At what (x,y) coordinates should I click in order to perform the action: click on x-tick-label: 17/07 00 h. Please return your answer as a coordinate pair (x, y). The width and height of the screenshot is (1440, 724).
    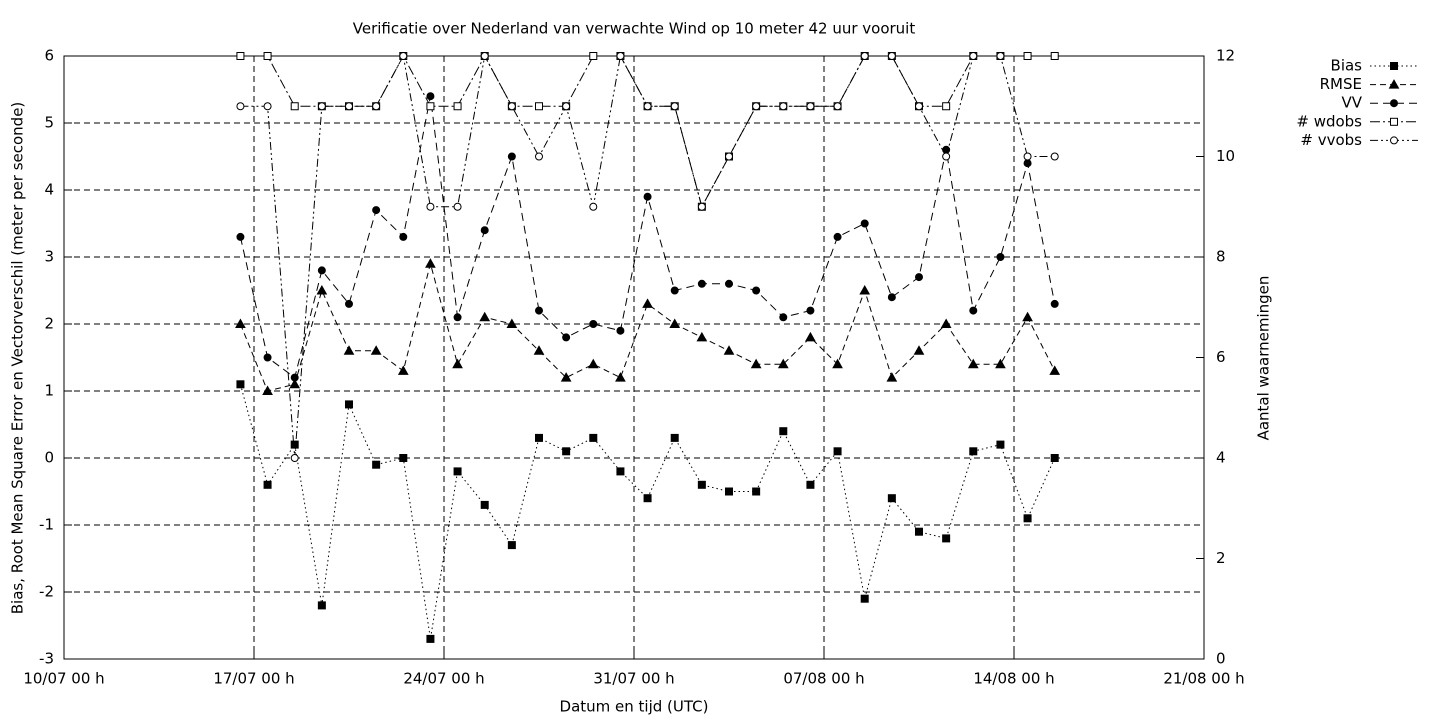
    Looking at the image, I should click on (253, 679).